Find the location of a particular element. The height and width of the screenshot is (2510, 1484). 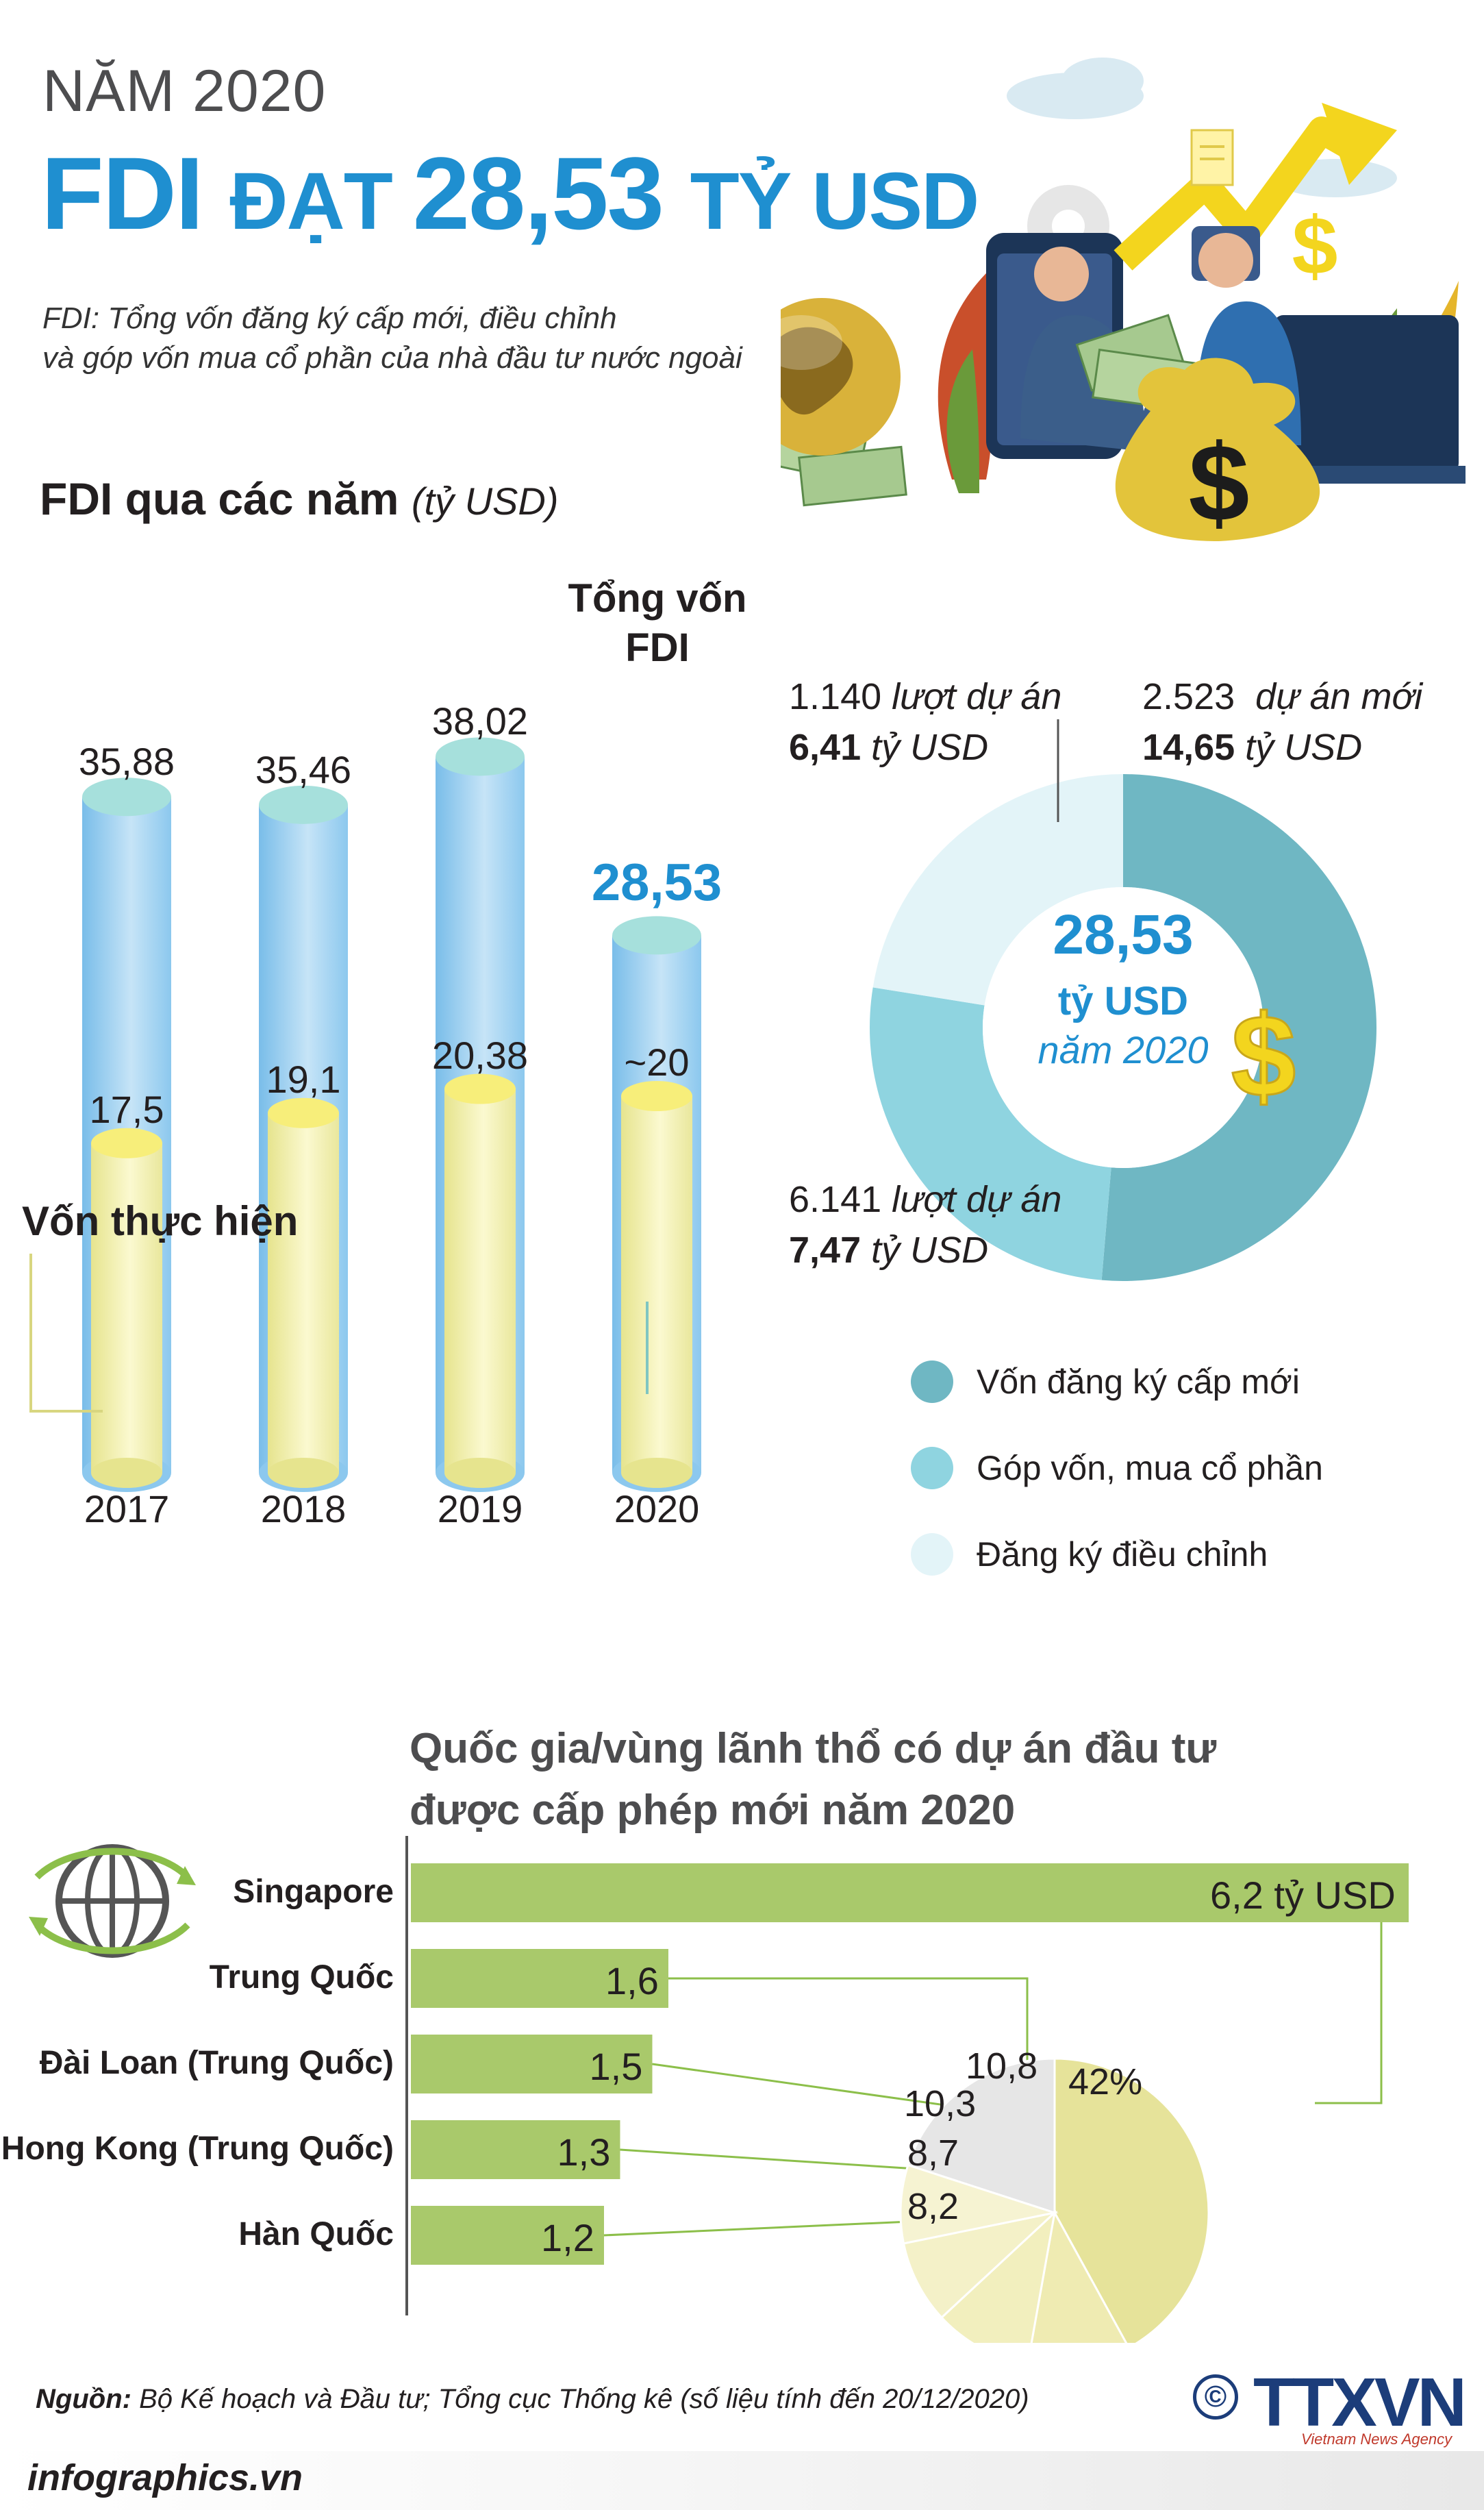

country-name-1: Trung Quốc is located at coordinates (301, 1977).